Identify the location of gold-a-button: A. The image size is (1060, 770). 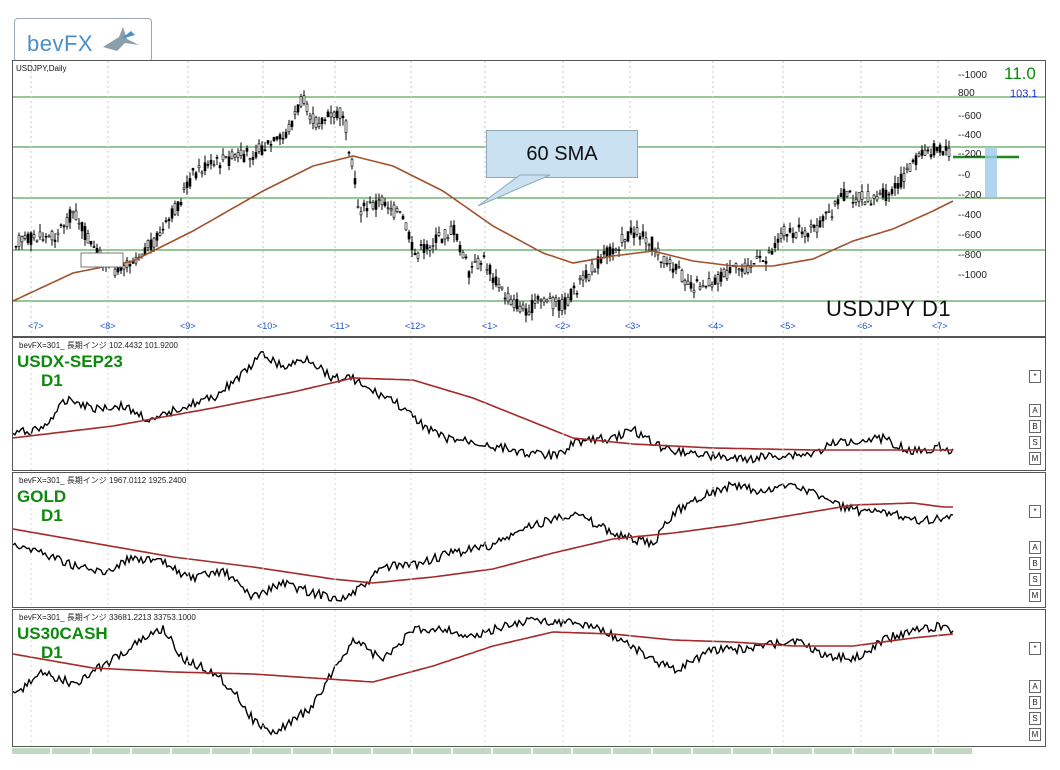
(1035, 547).